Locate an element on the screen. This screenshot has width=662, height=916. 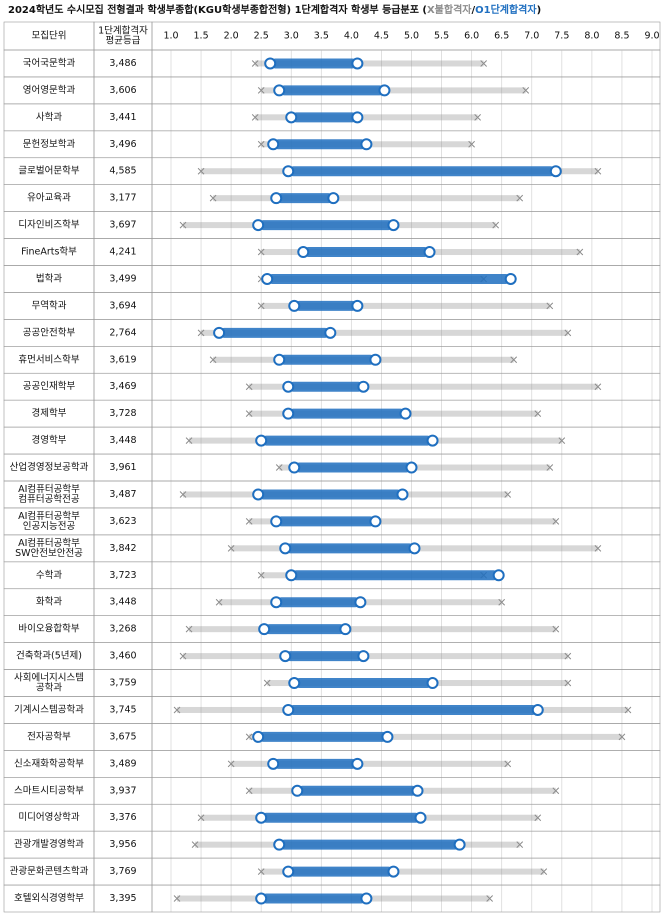
legend-close: ) is located at coordinates (539, 10).